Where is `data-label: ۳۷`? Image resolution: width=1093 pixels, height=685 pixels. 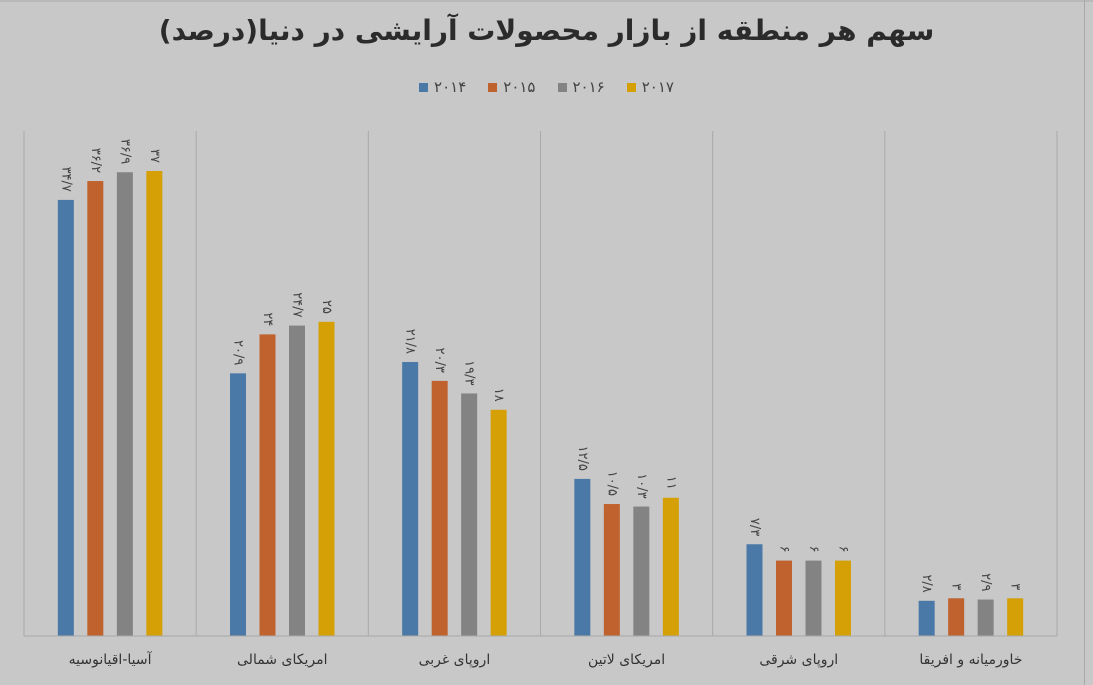
data-label: ۳۷ is located at coordinates (154, 156).